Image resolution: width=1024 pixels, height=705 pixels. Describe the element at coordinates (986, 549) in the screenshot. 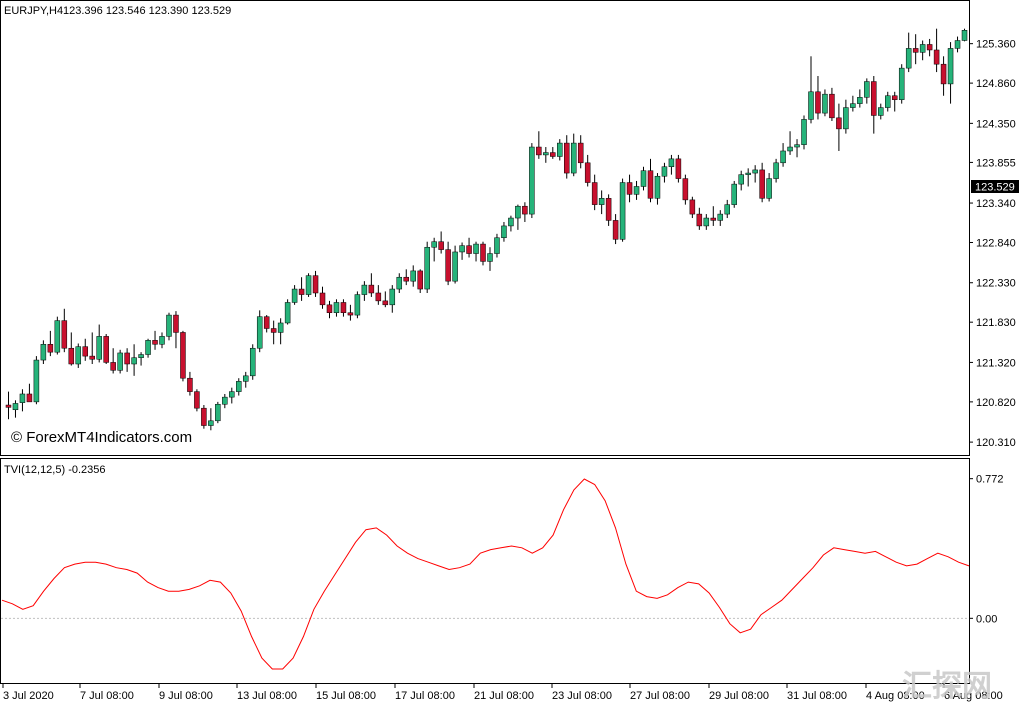

I see `indicator-axis: 0.772 0.00` at that location.